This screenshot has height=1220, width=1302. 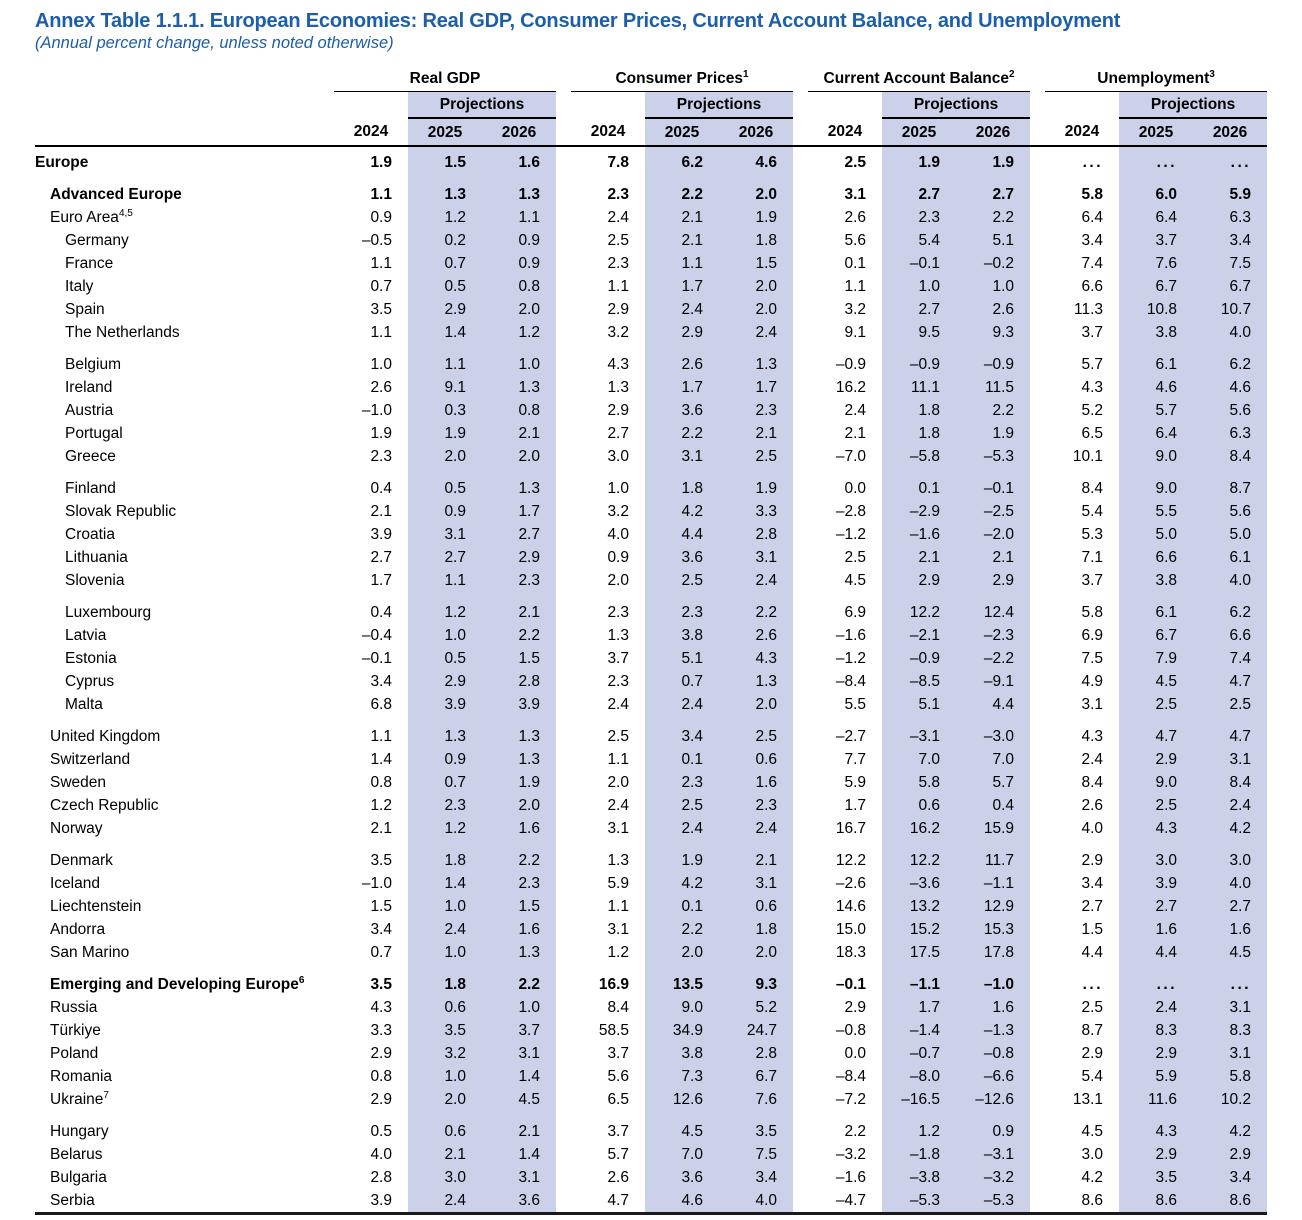 I want to click on value-cell: 6.0, so click(x=1156, y=194).